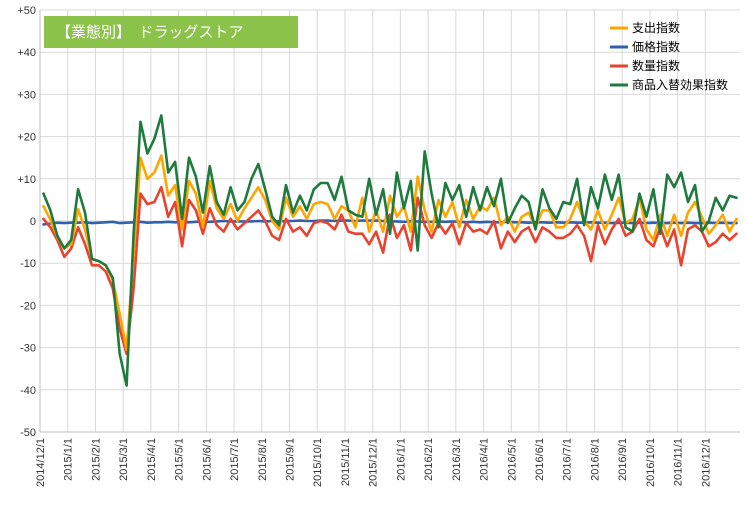 The image size is (745, 510). What do you see at coordinates (485, 459) in the screenshot?
I see `x-tick-label: 2016/4/1` at bounding box center [485, 459].